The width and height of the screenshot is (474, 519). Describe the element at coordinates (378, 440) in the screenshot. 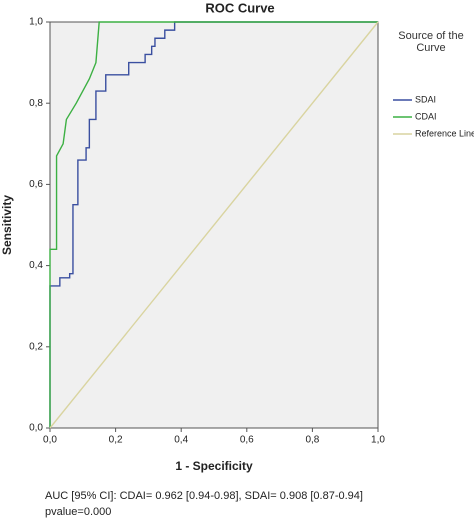

I see `x-tick-label: 1,0` at that location.